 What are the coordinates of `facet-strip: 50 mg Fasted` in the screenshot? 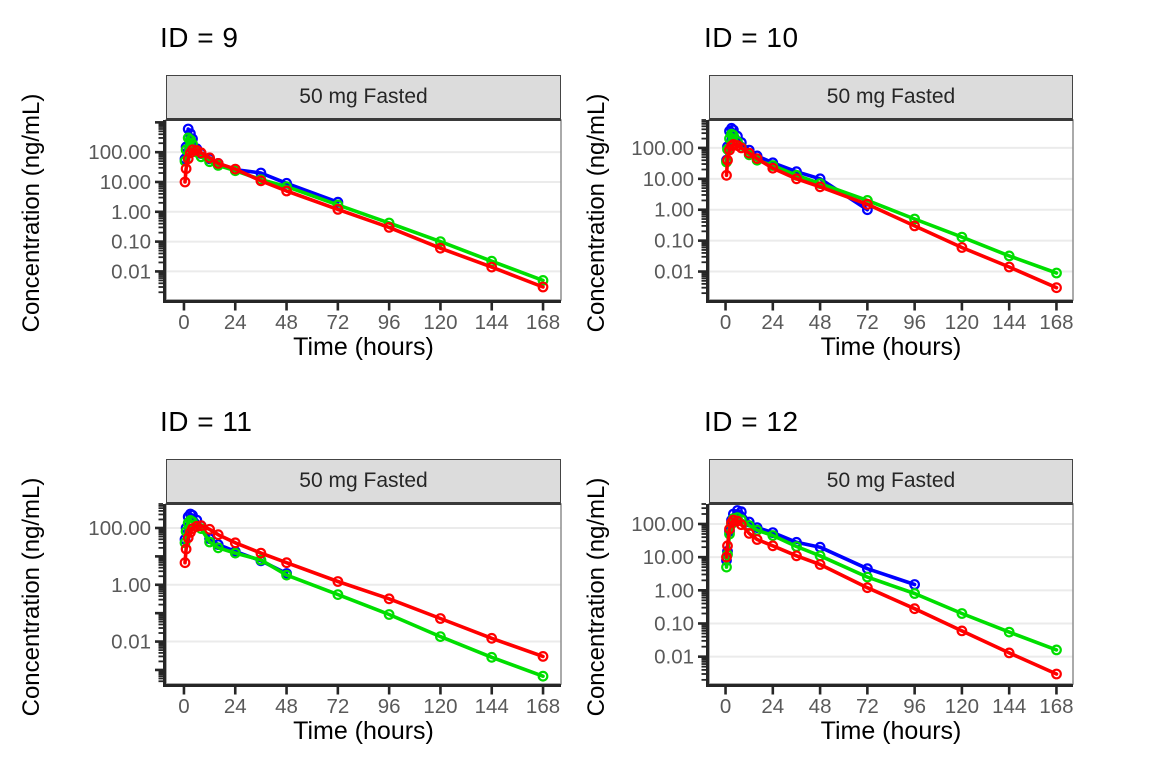 It's located at (363, 482).